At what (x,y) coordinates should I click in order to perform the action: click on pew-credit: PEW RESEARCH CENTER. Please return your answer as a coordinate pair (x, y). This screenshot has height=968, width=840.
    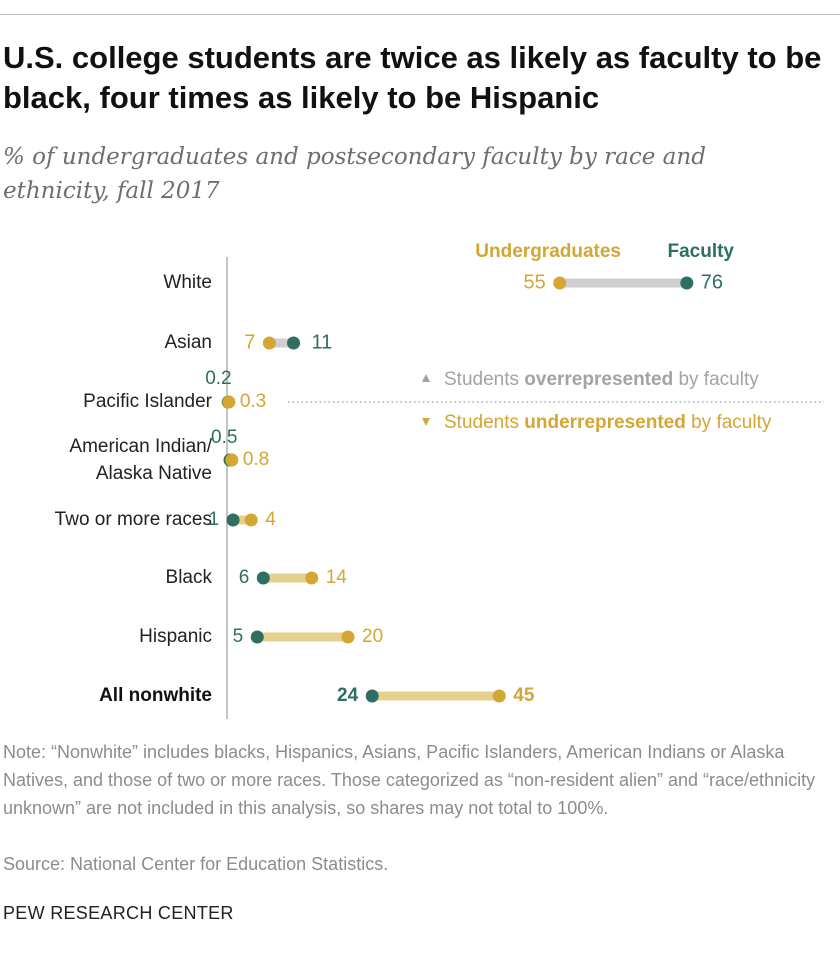
    Looking at the image, I should click on (118, 913).